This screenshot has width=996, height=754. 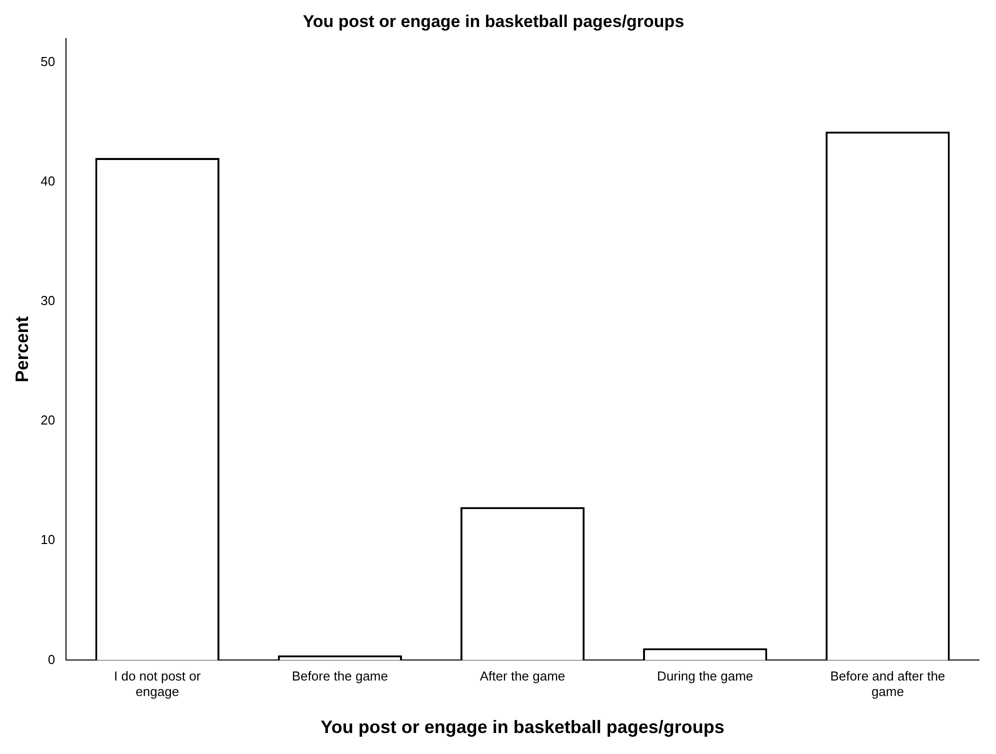 I want to click on x-tick-label: Before the game, so click(x=340, y=676).